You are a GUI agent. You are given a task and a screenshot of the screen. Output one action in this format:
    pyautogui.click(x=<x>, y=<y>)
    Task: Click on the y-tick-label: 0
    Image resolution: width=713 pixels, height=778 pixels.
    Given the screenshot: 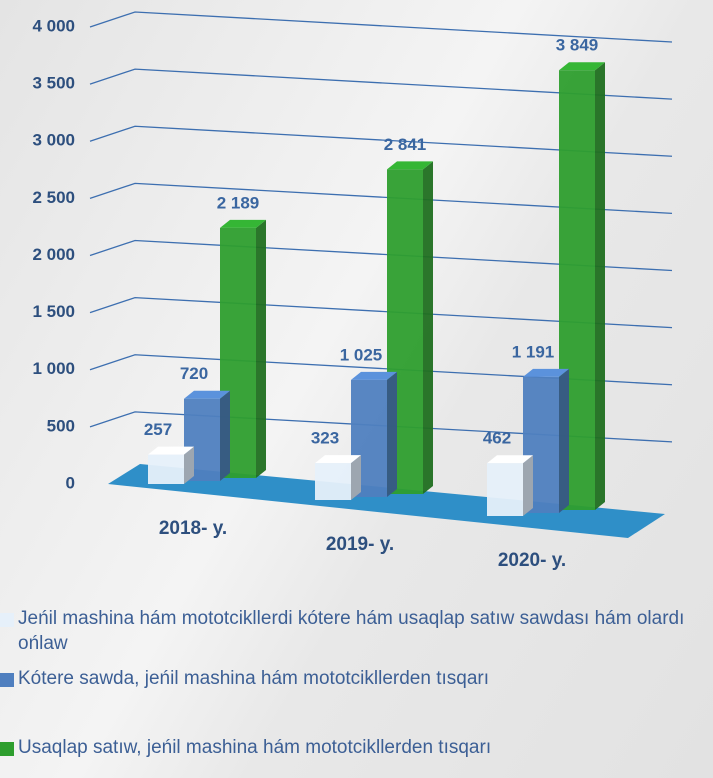 What is the action you would take?
    pyautogui.click(x=70, y=482)
    